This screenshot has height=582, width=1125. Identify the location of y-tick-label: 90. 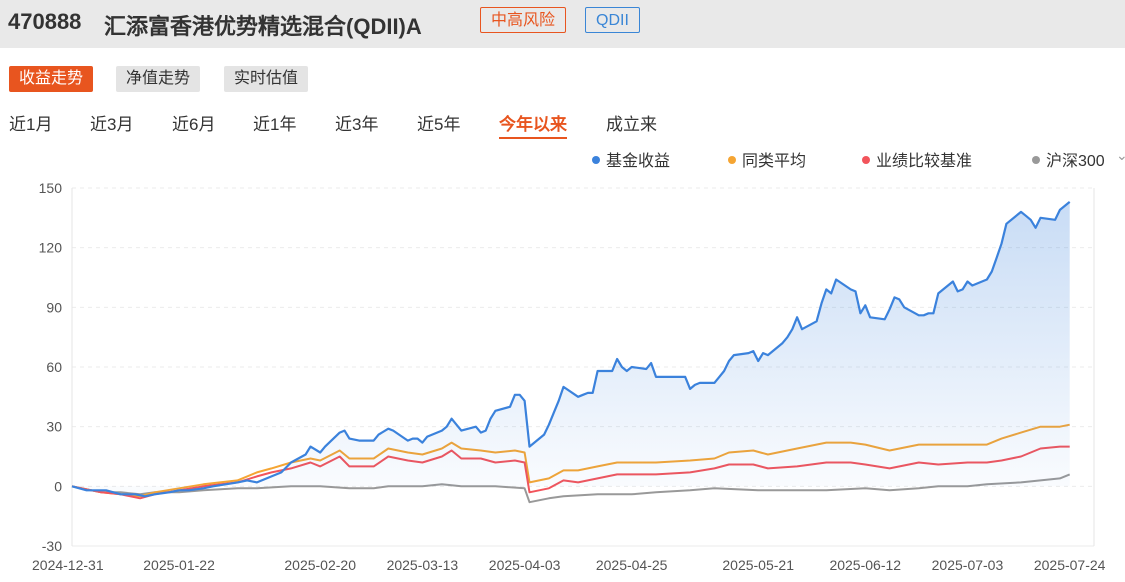
(54, 307).